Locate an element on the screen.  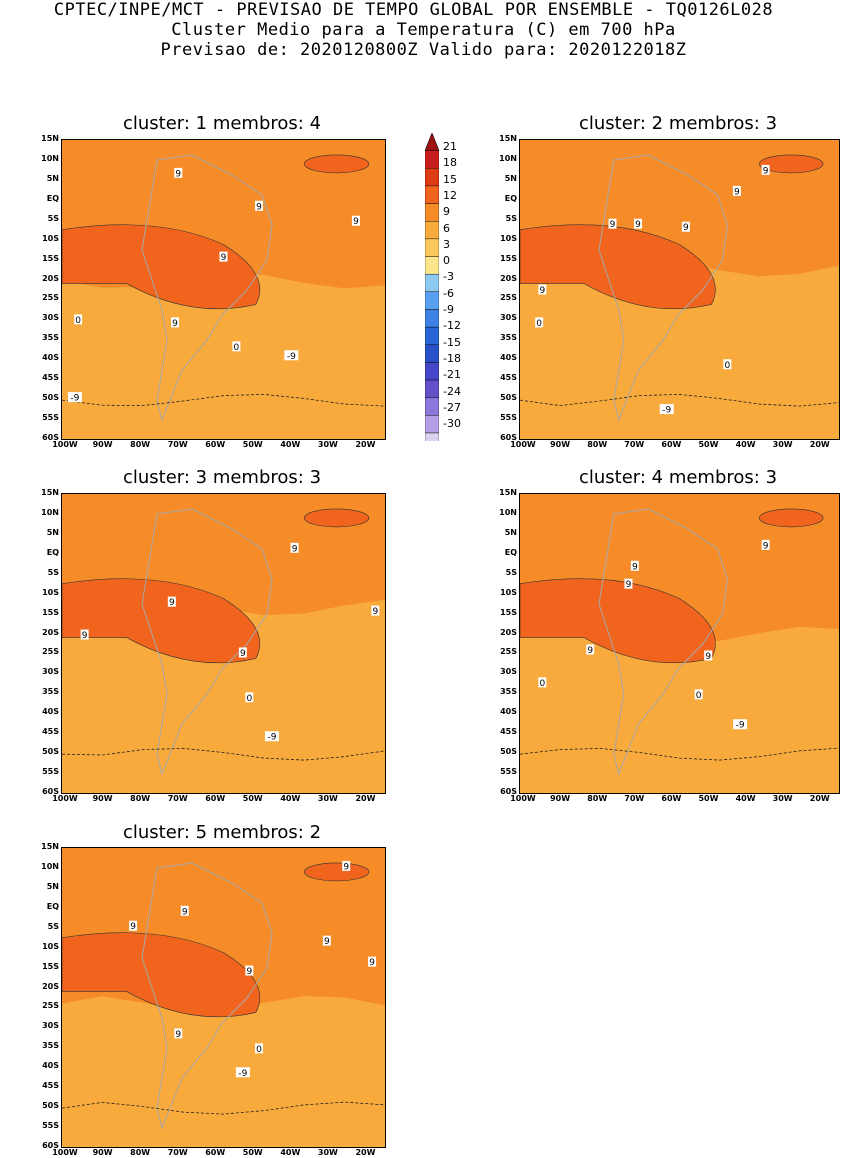
latitude-tick-label: 40S is located at coordinates (508, 358).